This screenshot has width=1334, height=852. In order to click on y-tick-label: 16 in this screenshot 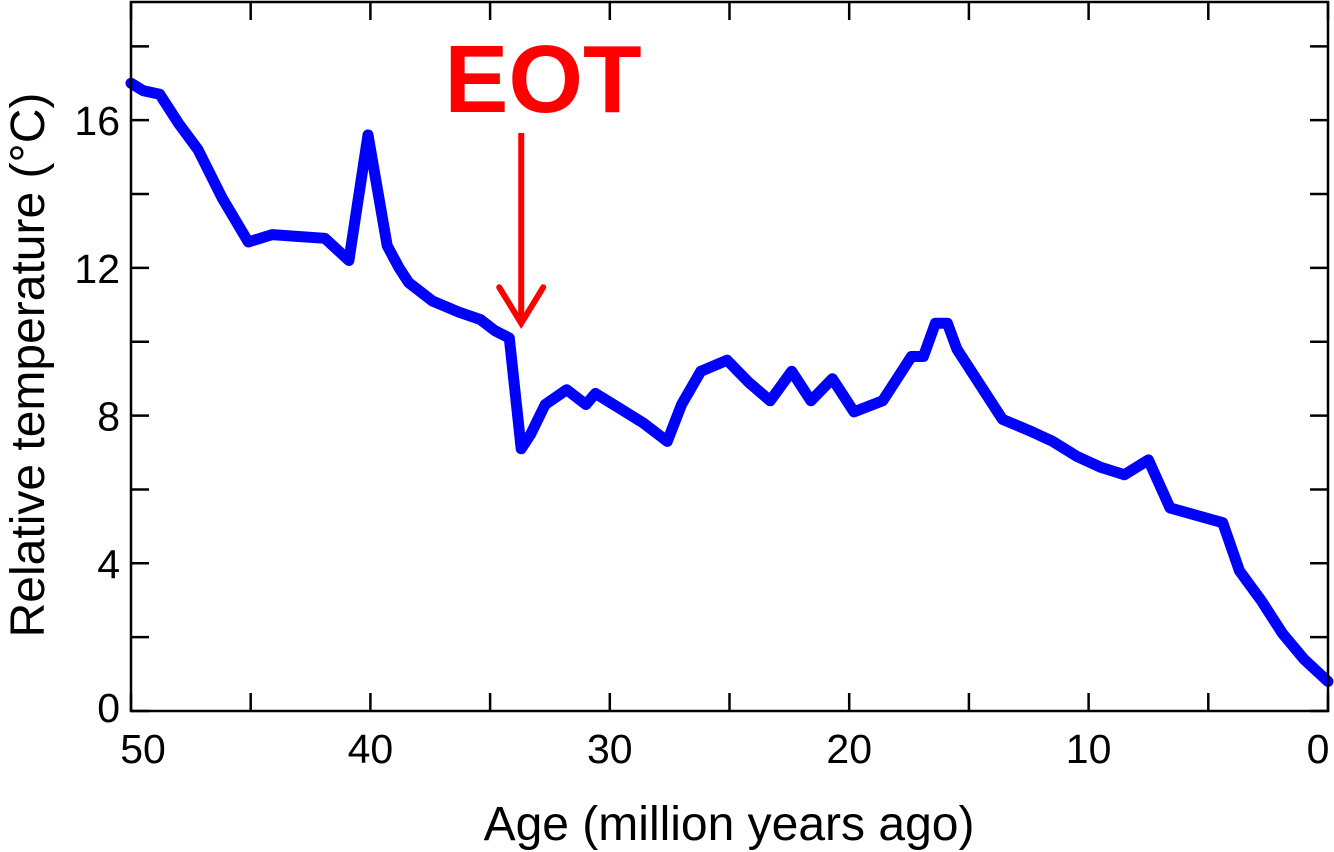, I will do `click(97, 121)`.